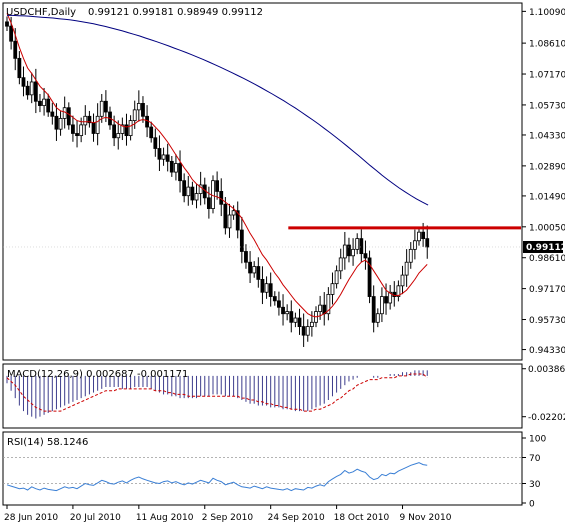  Describe the element at coordinates (97, 374) in the screenshot. I see `macd-label: MACD(12,26,9) 0.002687 -0.001171` at that location.